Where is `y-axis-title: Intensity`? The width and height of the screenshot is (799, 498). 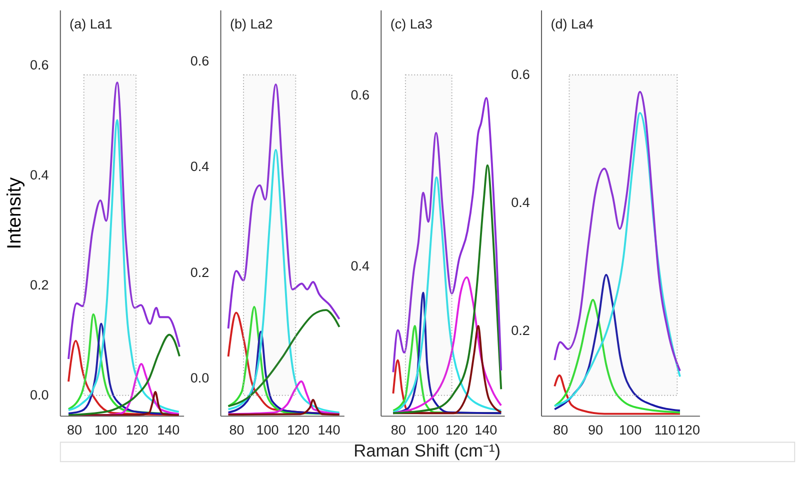
y-axis-title: Intensity is located at coordinates (15, 213).